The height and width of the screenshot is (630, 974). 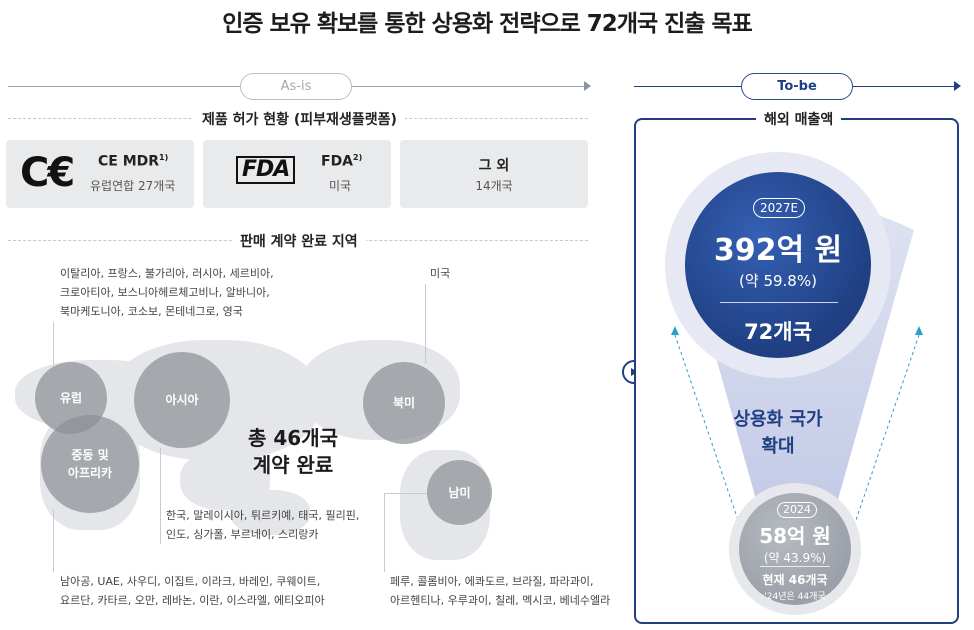 I want to click on europe-connector, so click(x=53, y=344).